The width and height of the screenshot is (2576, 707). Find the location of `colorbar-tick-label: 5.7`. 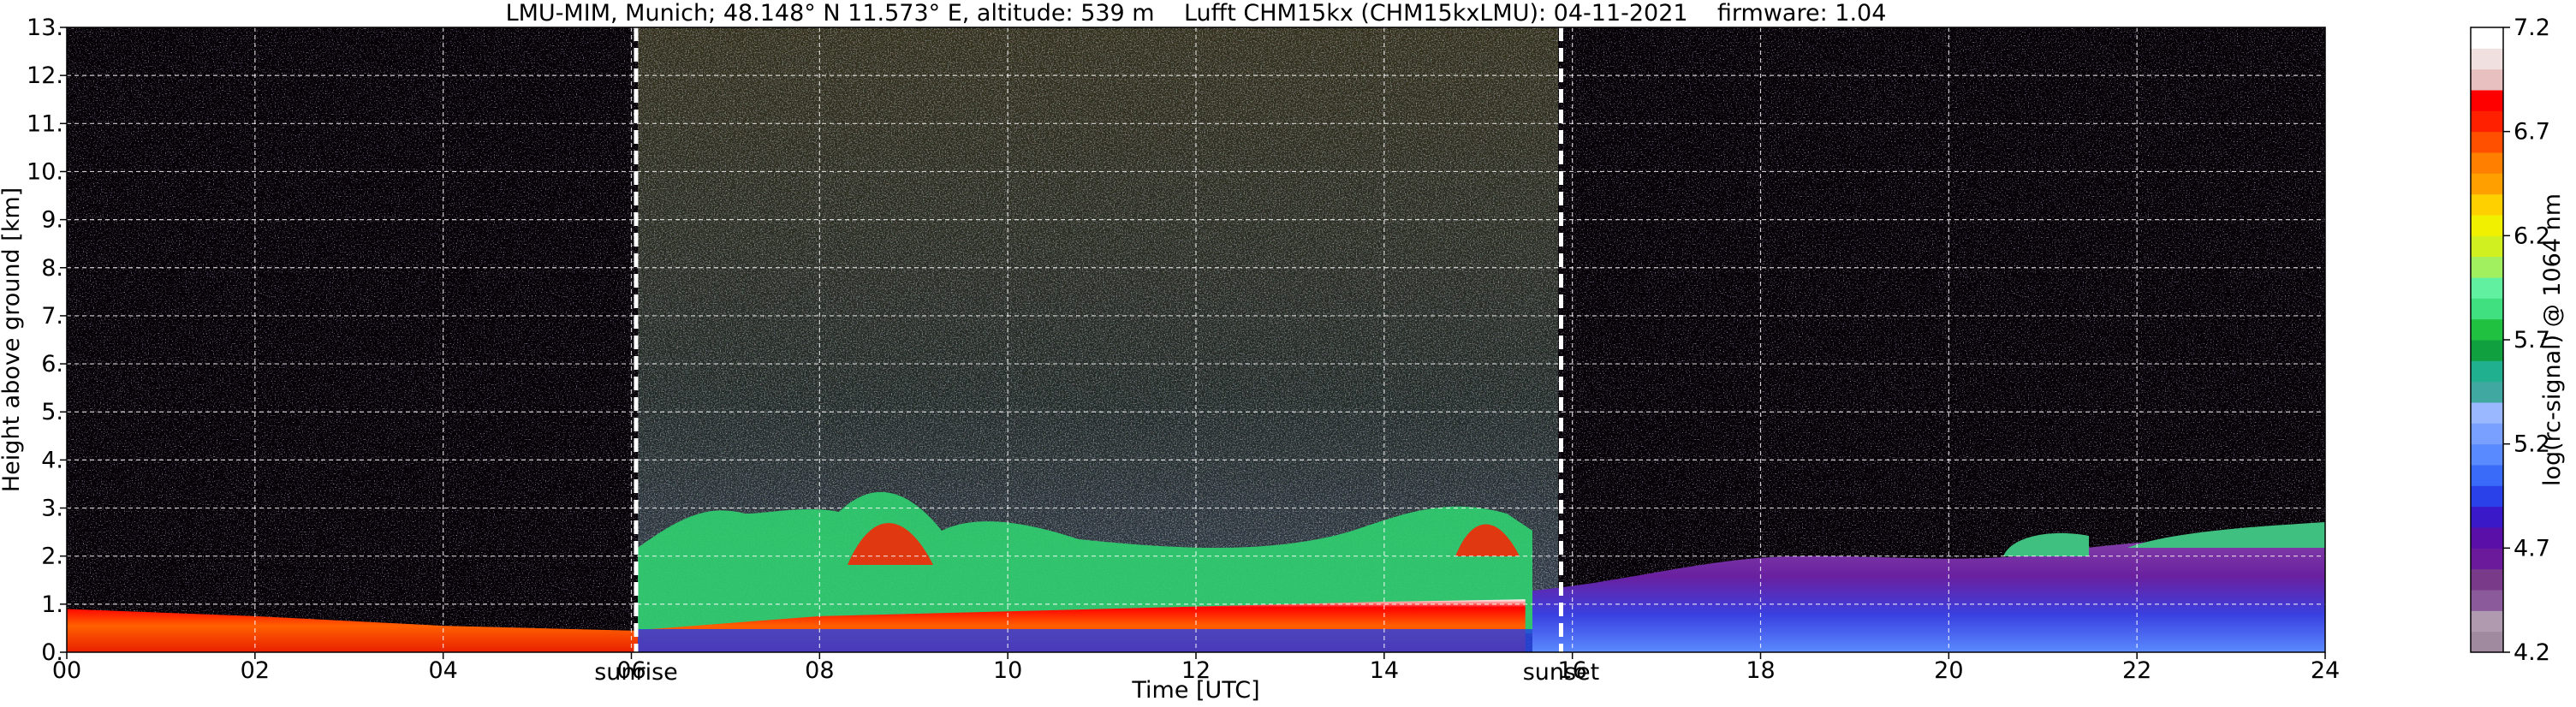

colorbar-tick-label: 5.7 is located at coordinates (2532, 340).